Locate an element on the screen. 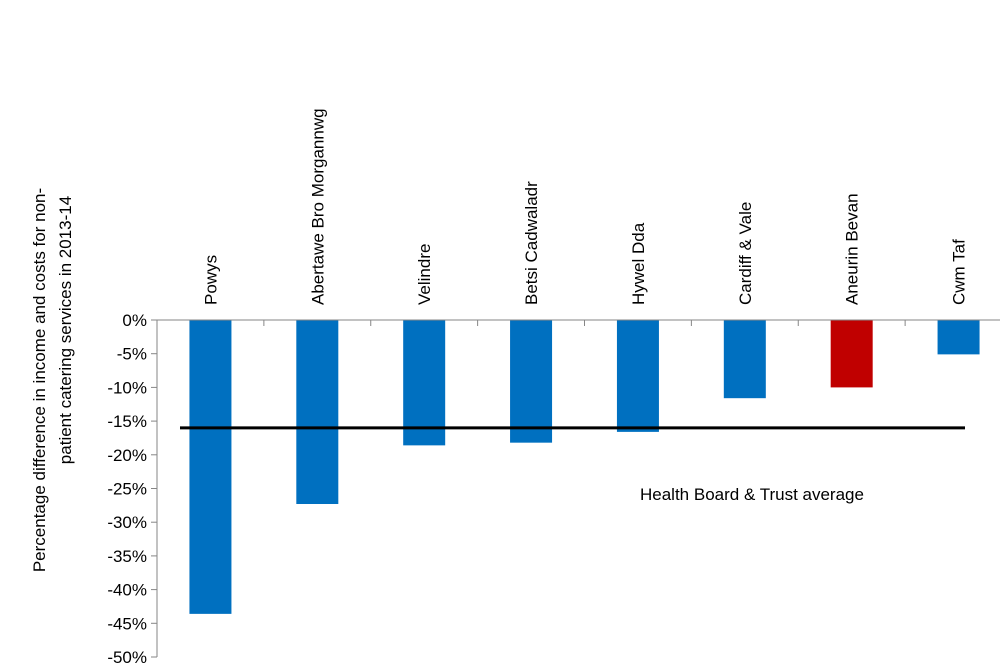 The image size is (1005, 666). y-tick-label: -40% is located at coordinates (127, 590).